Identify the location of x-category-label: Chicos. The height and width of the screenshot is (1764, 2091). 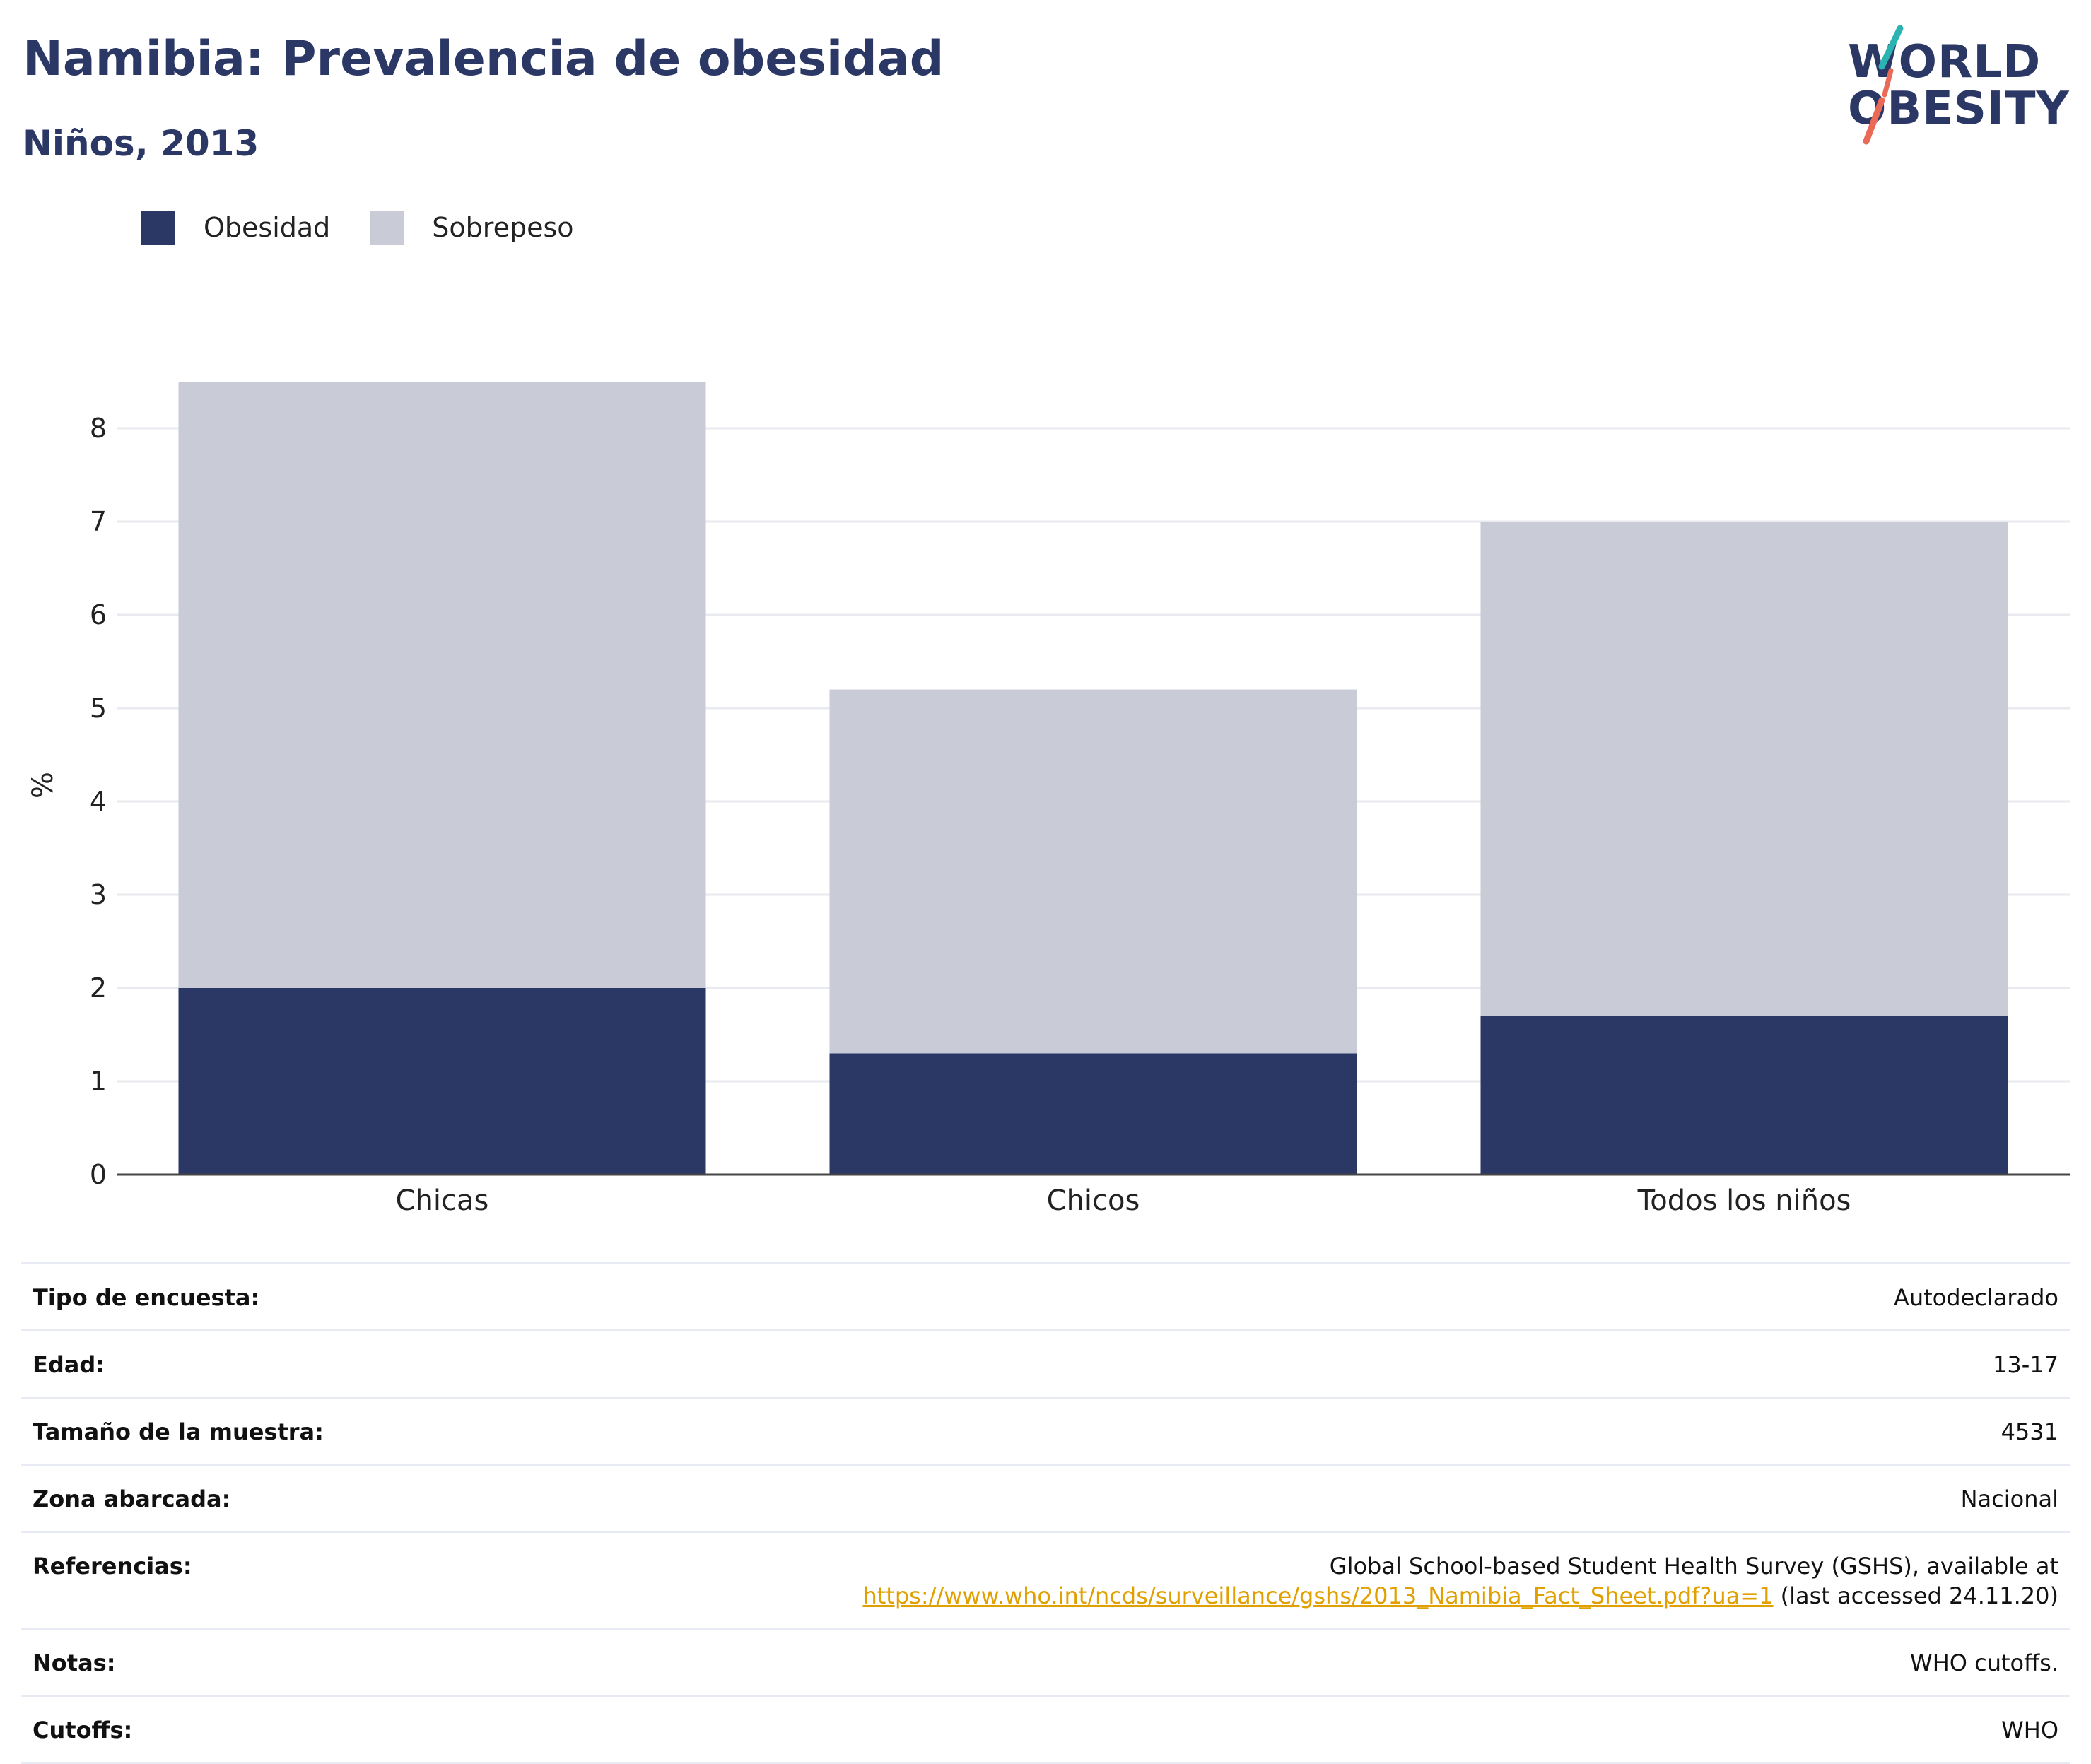
(1093, 1201).